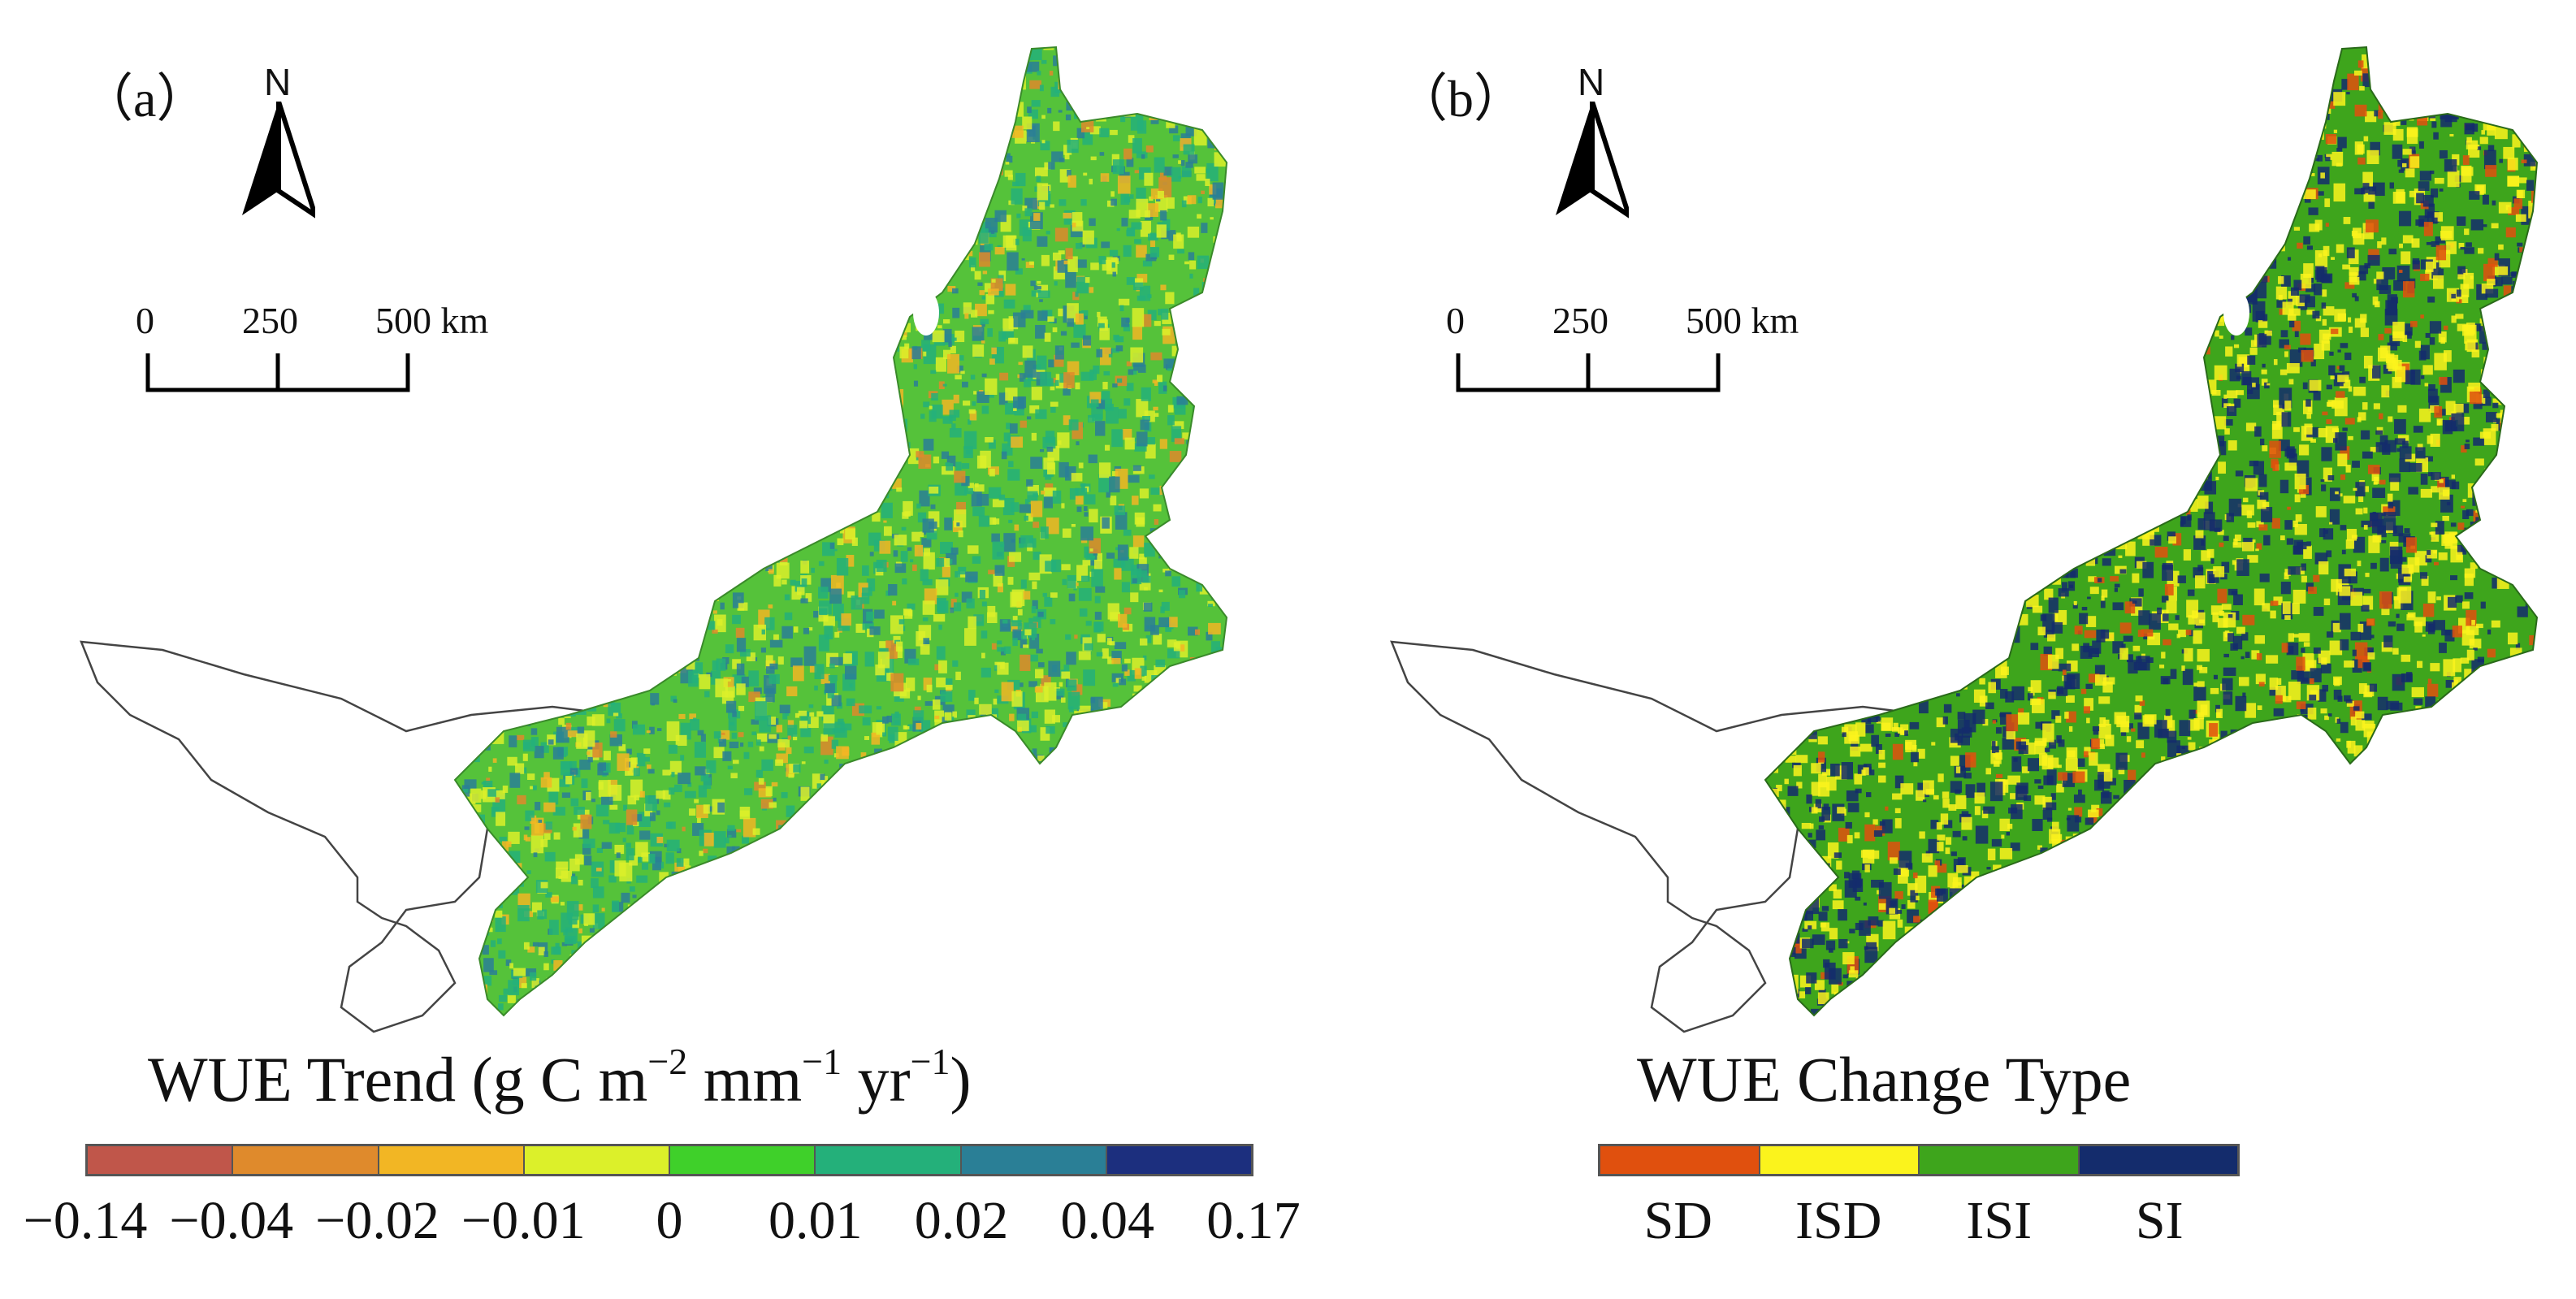  What do you see at coordinates (231, 1221) in the screenshot?
I see `colorbar-a-tick-label: −0.04` at bounding box center [231, 1221].